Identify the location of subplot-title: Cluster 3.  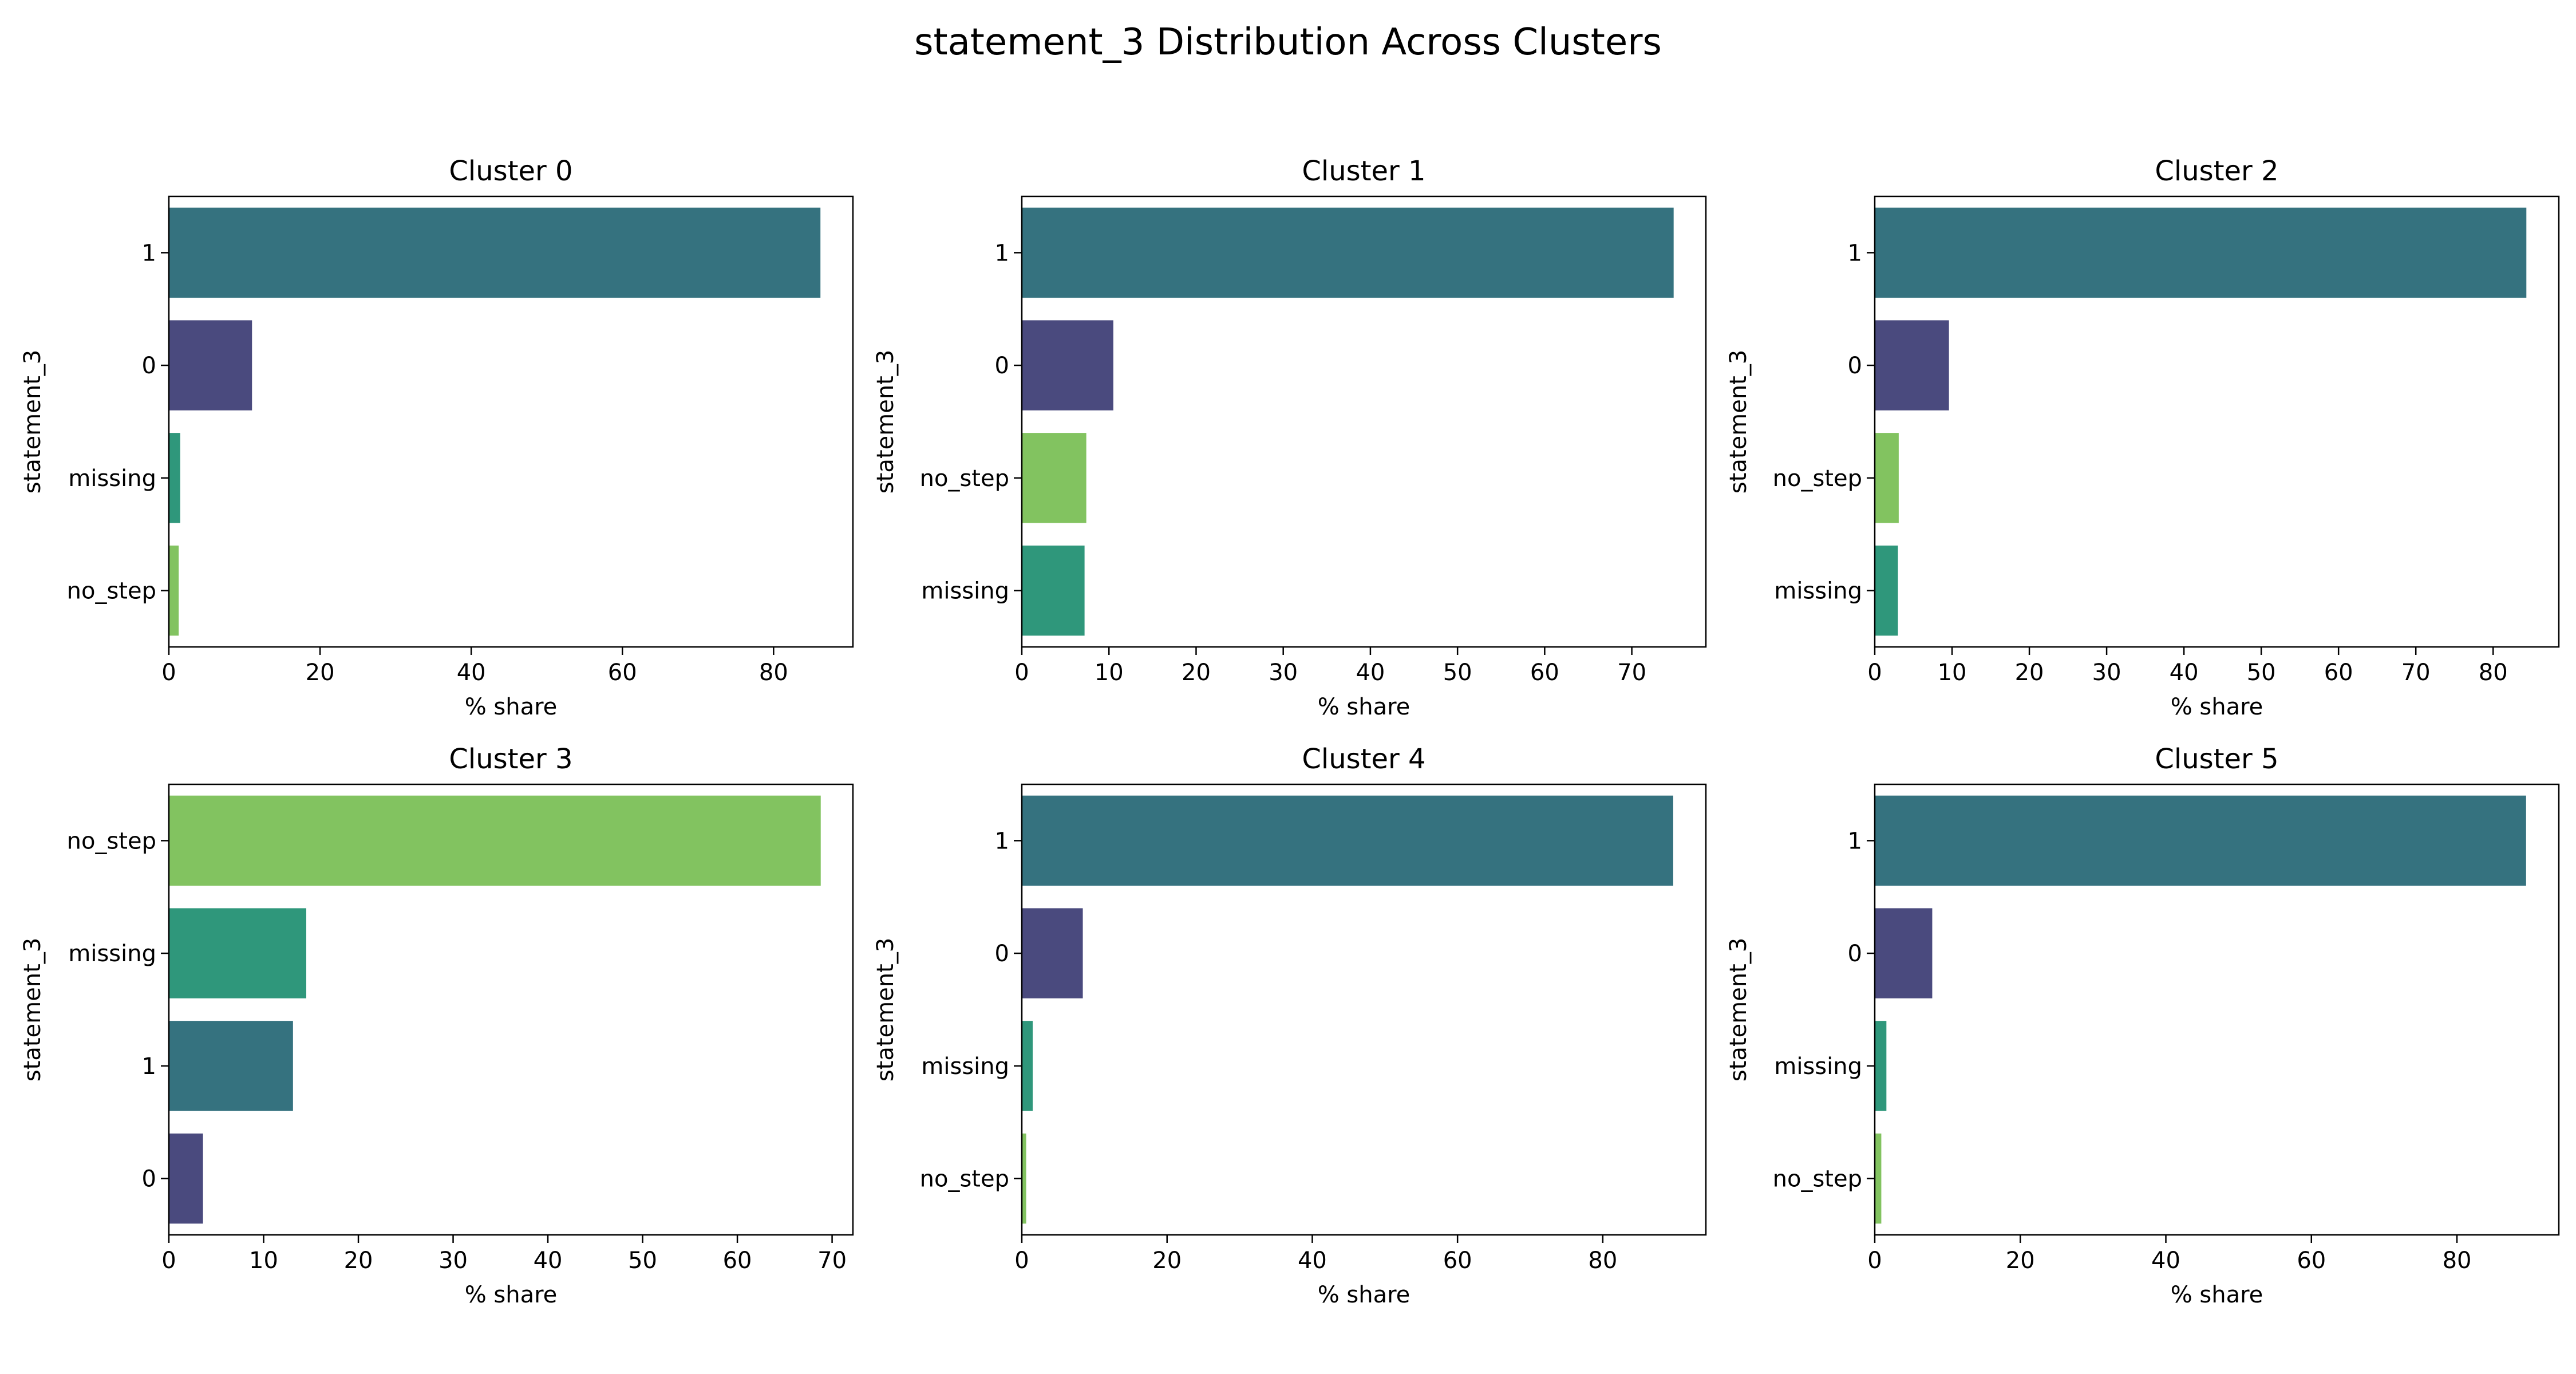
(510, 759).